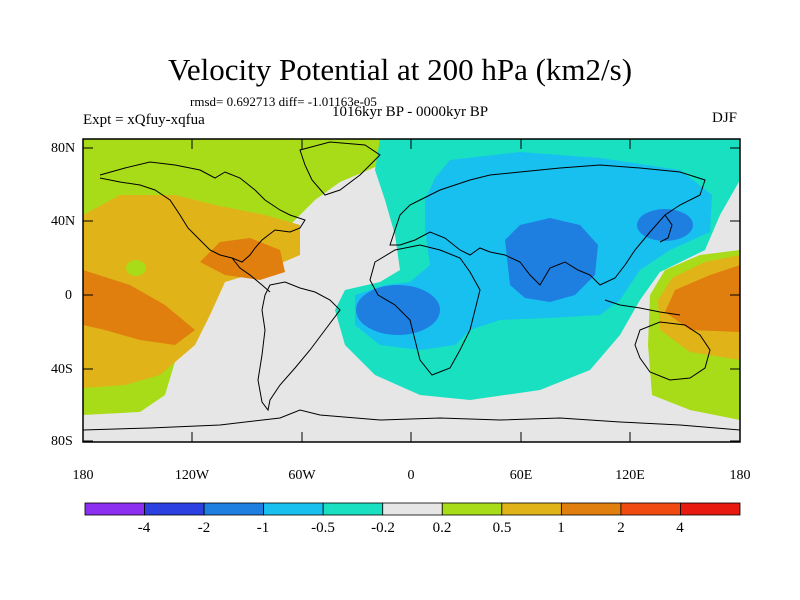 The height and width of the screenshot is (600, 800). Describe the element at coordinates (642, 307) in the screenshot. I see `indonesia-coast` at that location.